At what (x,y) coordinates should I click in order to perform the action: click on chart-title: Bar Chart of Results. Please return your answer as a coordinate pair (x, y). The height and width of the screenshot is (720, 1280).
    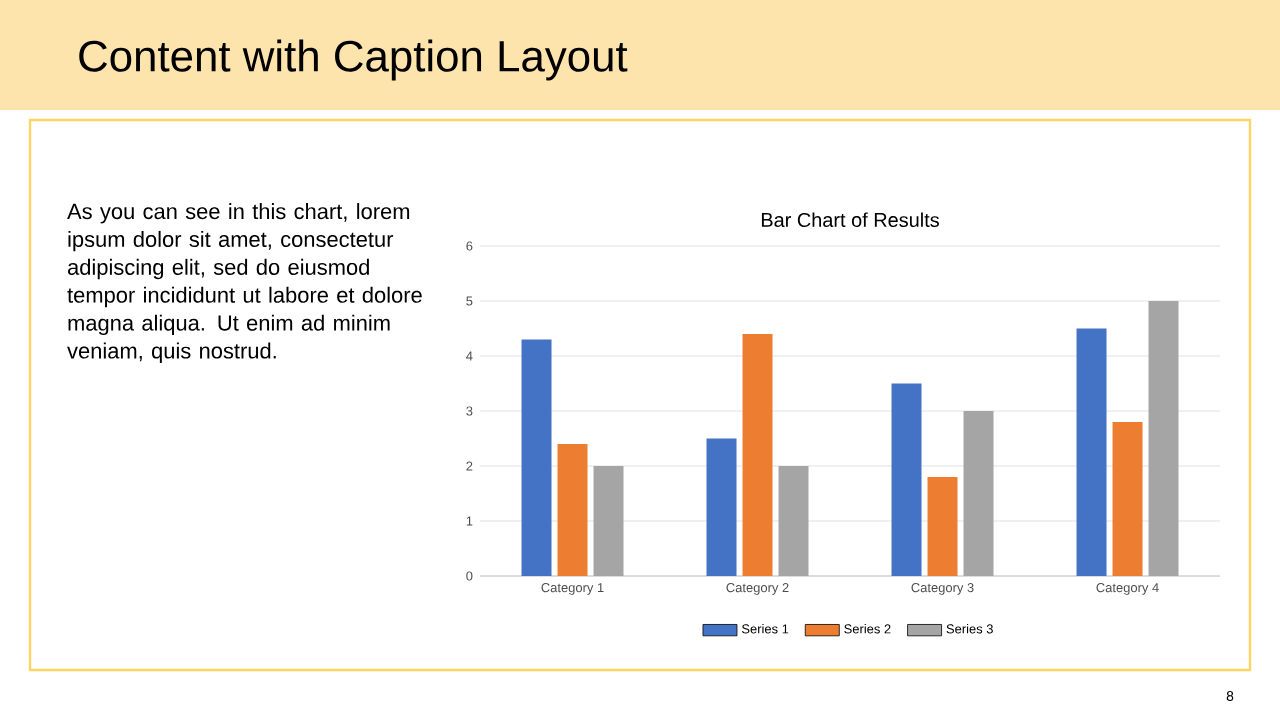
    Looking at the image, I should click on (850, 220).